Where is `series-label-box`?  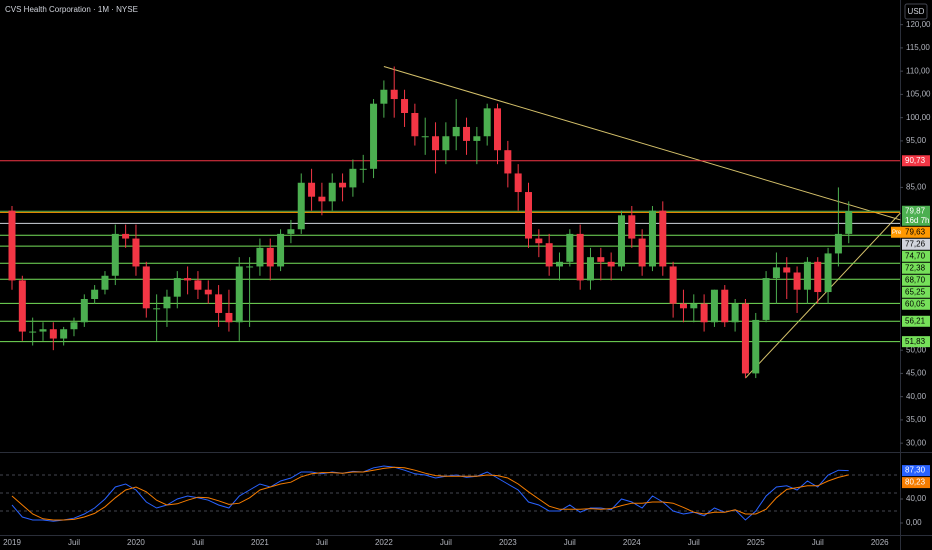
series-label-box is located at coordinates (916, 483).